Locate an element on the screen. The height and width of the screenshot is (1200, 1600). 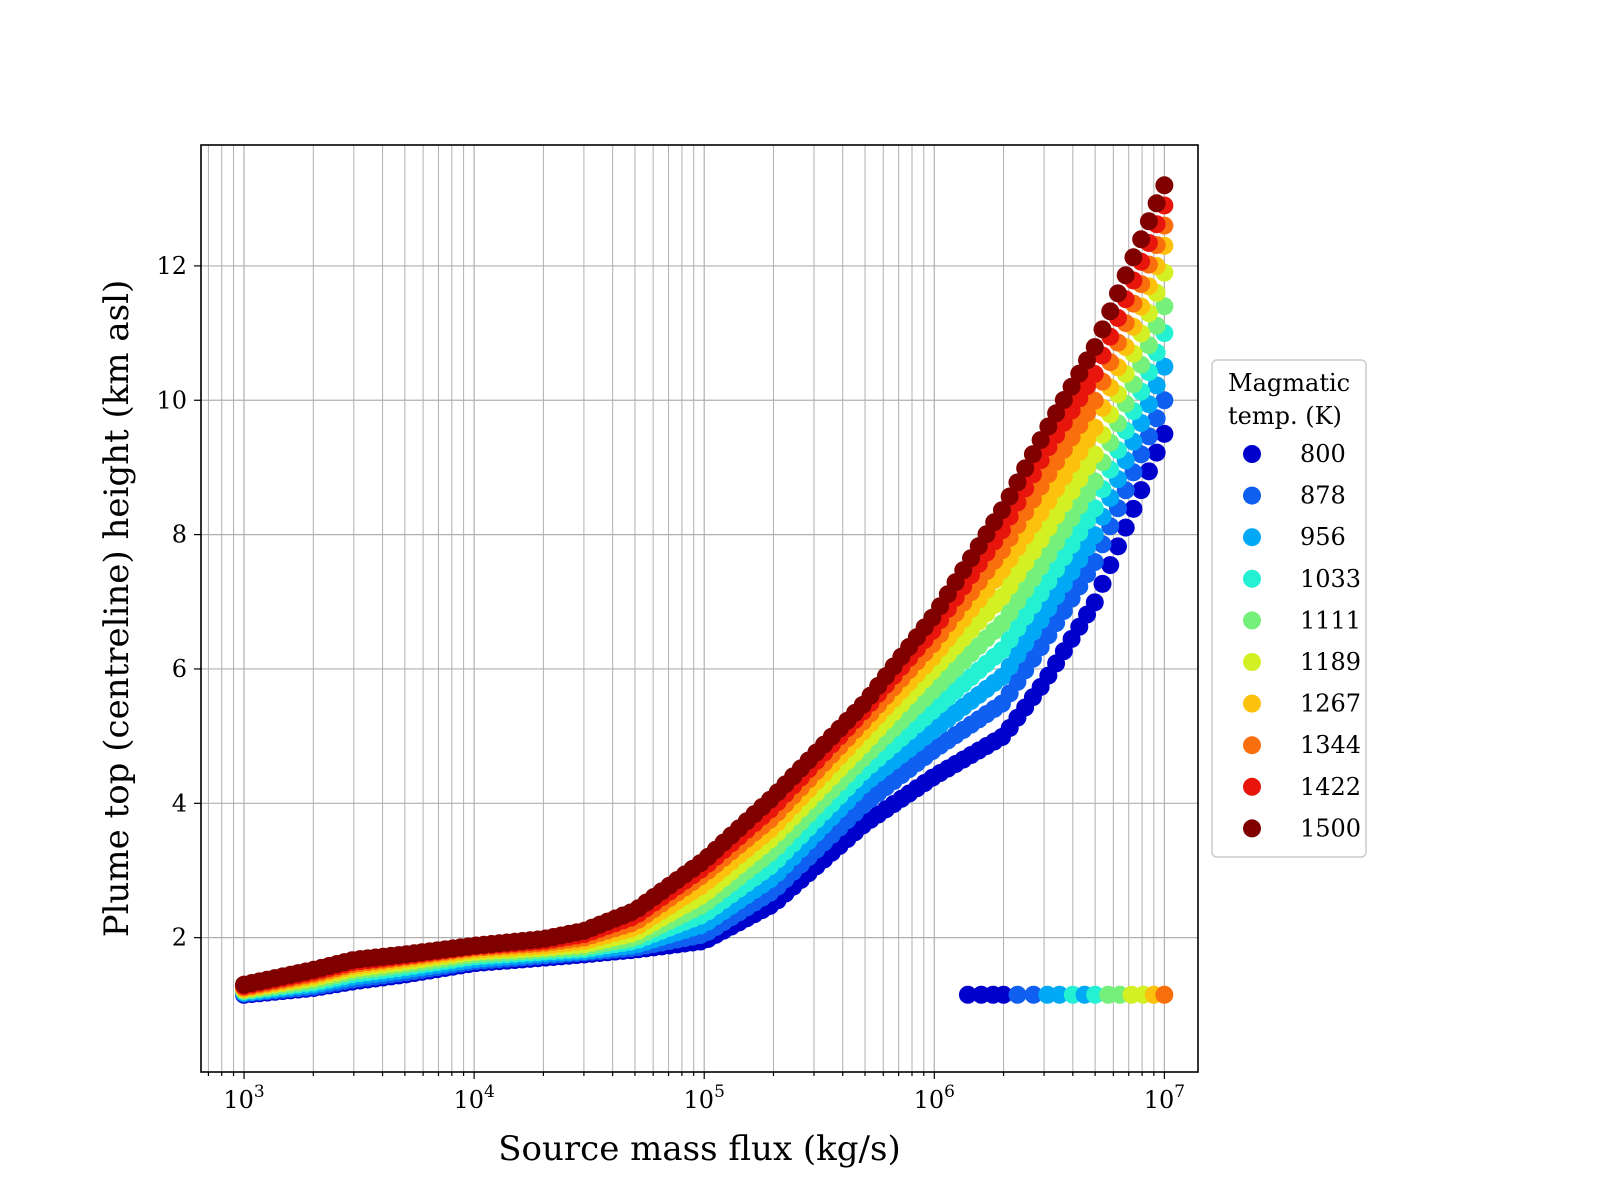
legend-item: 800 is located at coordinates (1294, 454).